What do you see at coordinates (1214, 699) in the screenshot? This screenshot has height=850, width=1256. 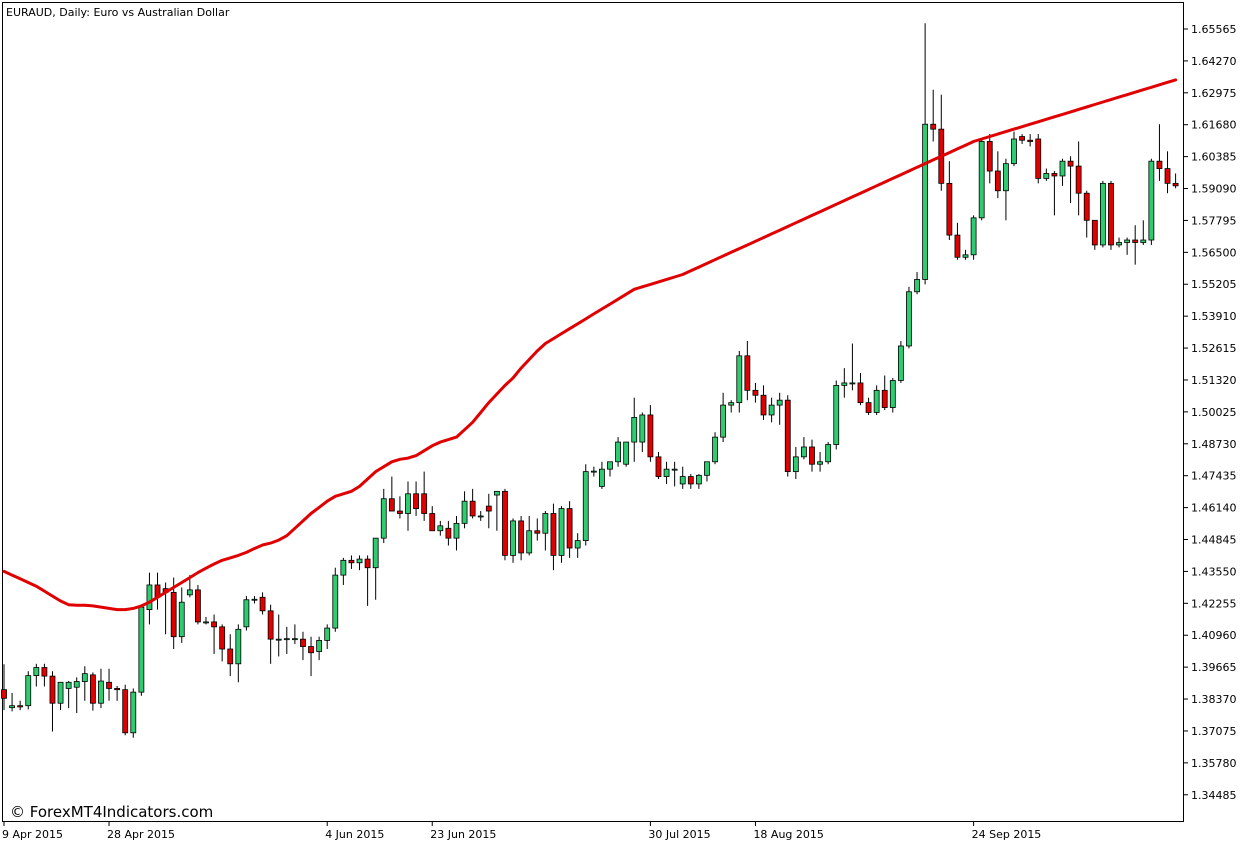 I see `y-tick-label: 1.38370` at bounding box center [1214, 699].